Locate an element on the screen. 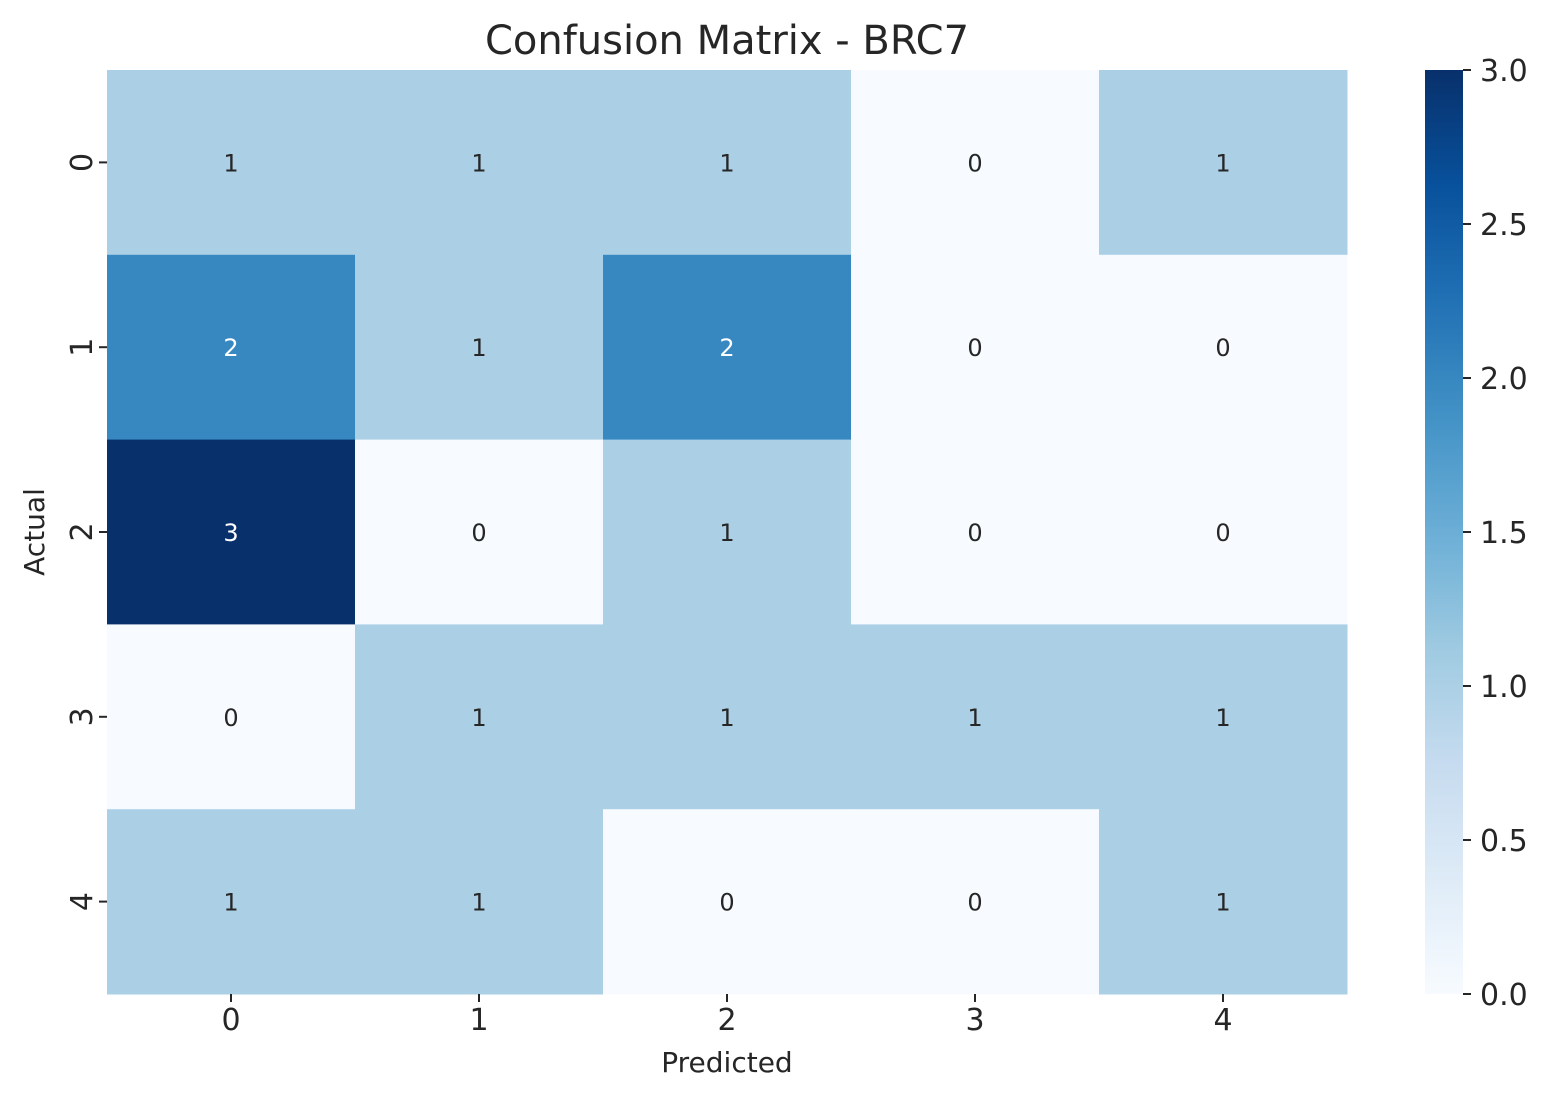 This screenshot has height=1101, width=1553. cell-value-r1-c4: 0 is located at coordinates (1222, 348).